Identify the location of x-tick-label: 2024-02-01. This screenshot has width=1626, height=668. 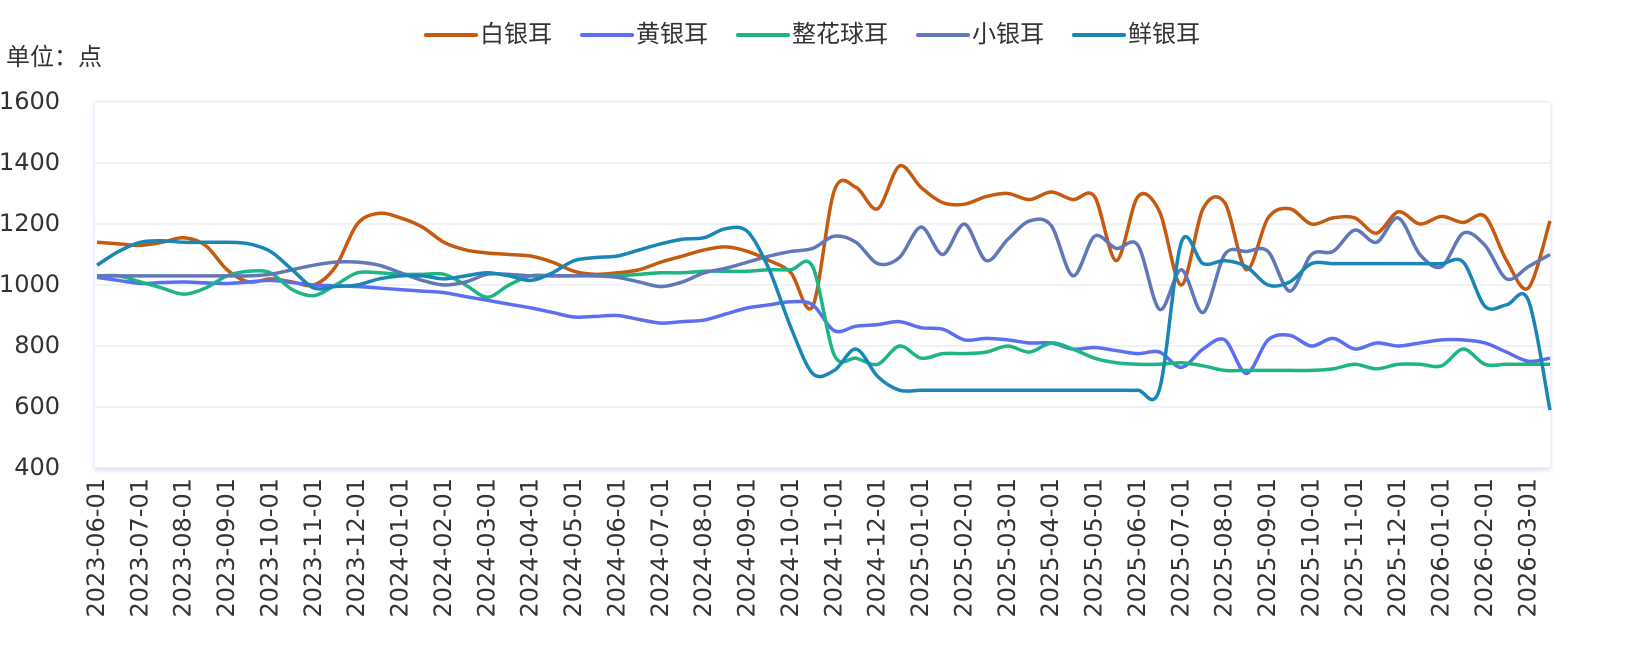
(443, 547).